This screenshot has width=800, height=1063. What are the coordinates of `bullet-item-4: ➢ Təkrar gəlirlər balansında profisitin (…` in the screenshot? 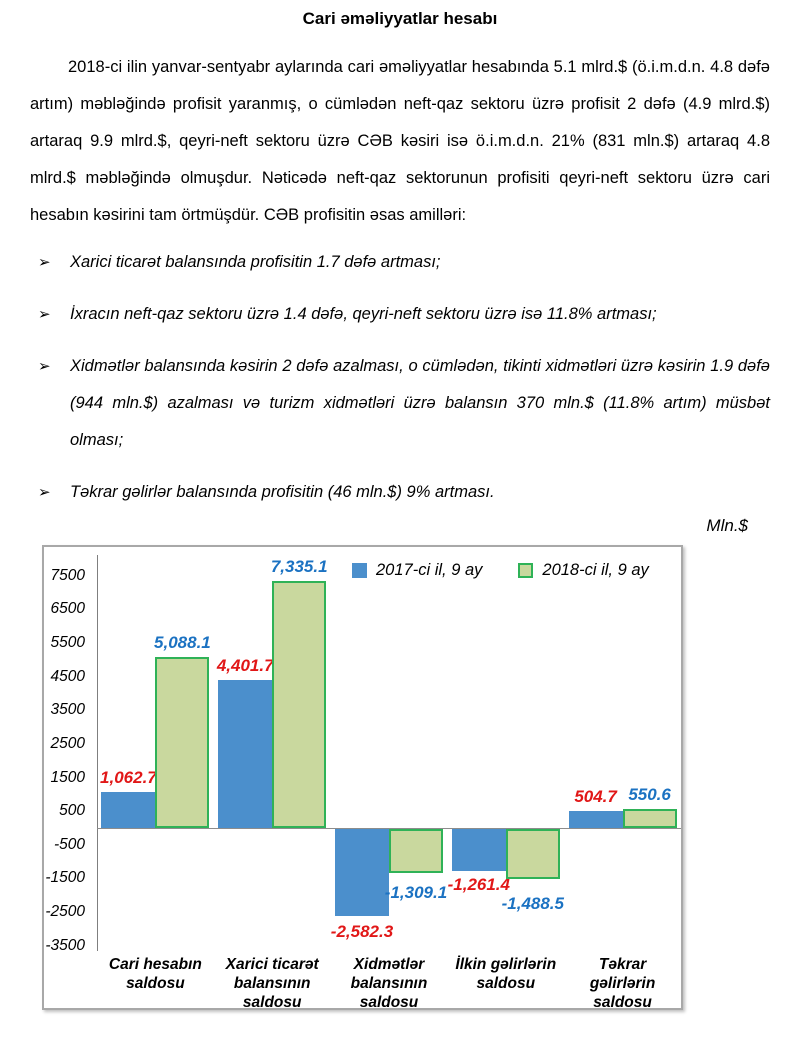 It's located at (400, 492).